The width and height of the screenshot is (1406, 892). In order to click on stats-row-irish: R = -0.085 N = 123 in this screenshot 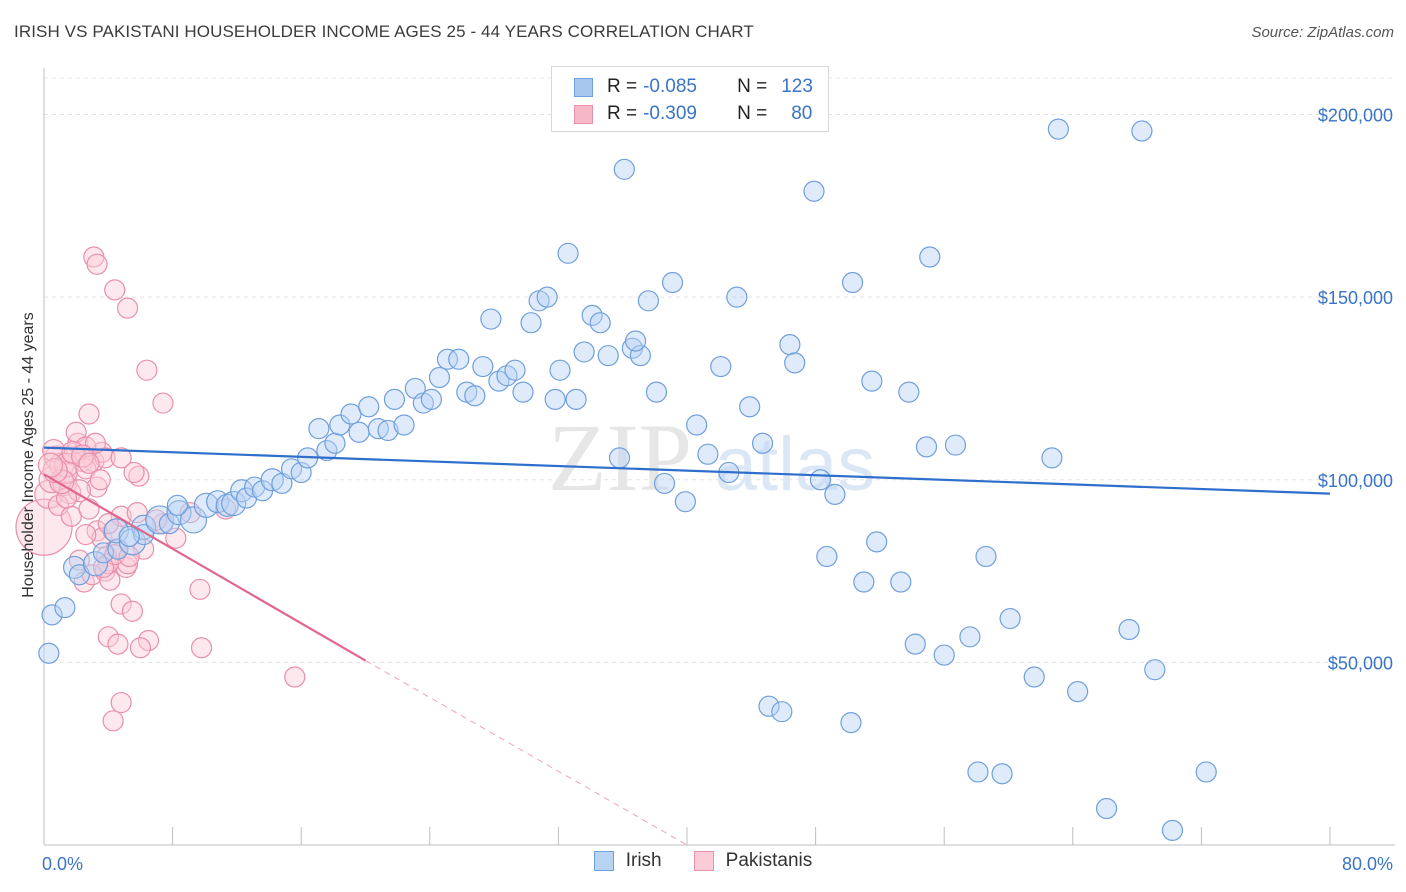, I will do `click(682, 87)`.